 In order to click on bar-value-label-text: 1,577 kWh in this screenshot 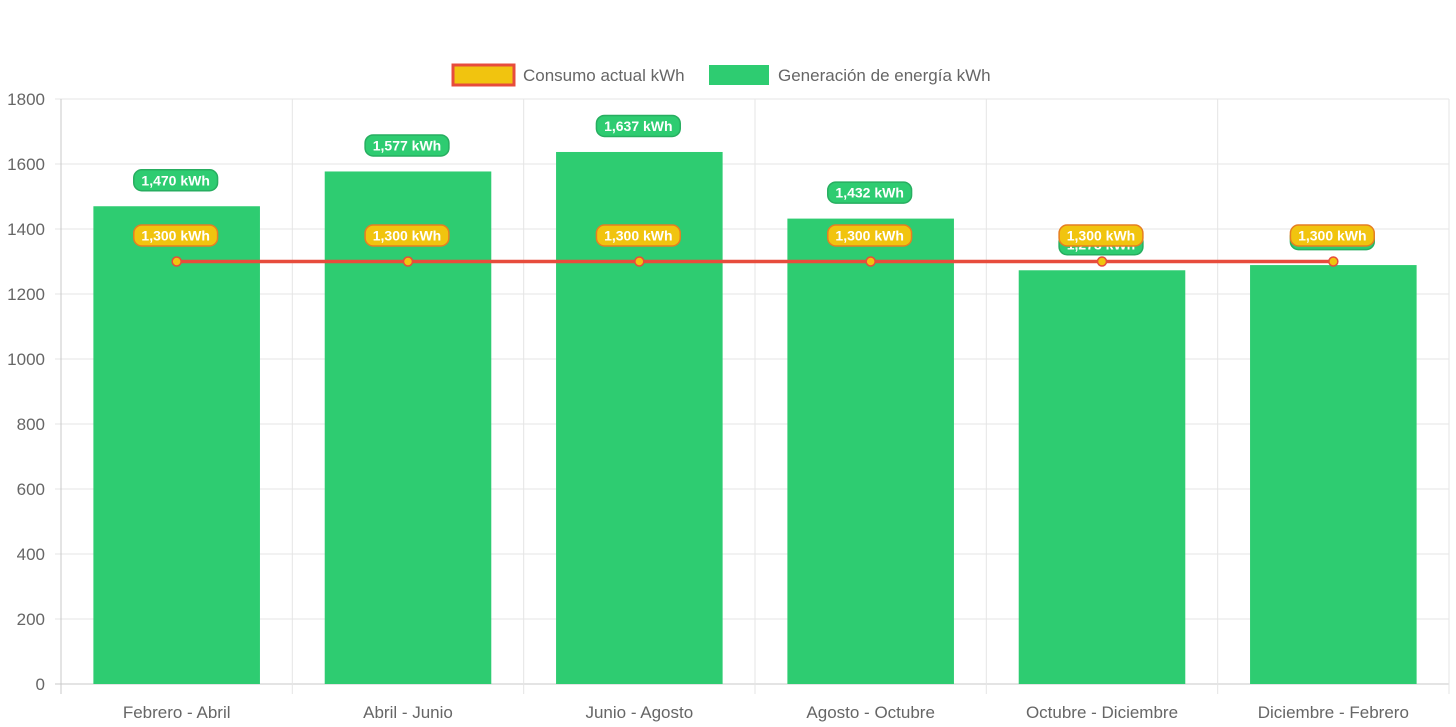, I will do `click(407, 145)`.